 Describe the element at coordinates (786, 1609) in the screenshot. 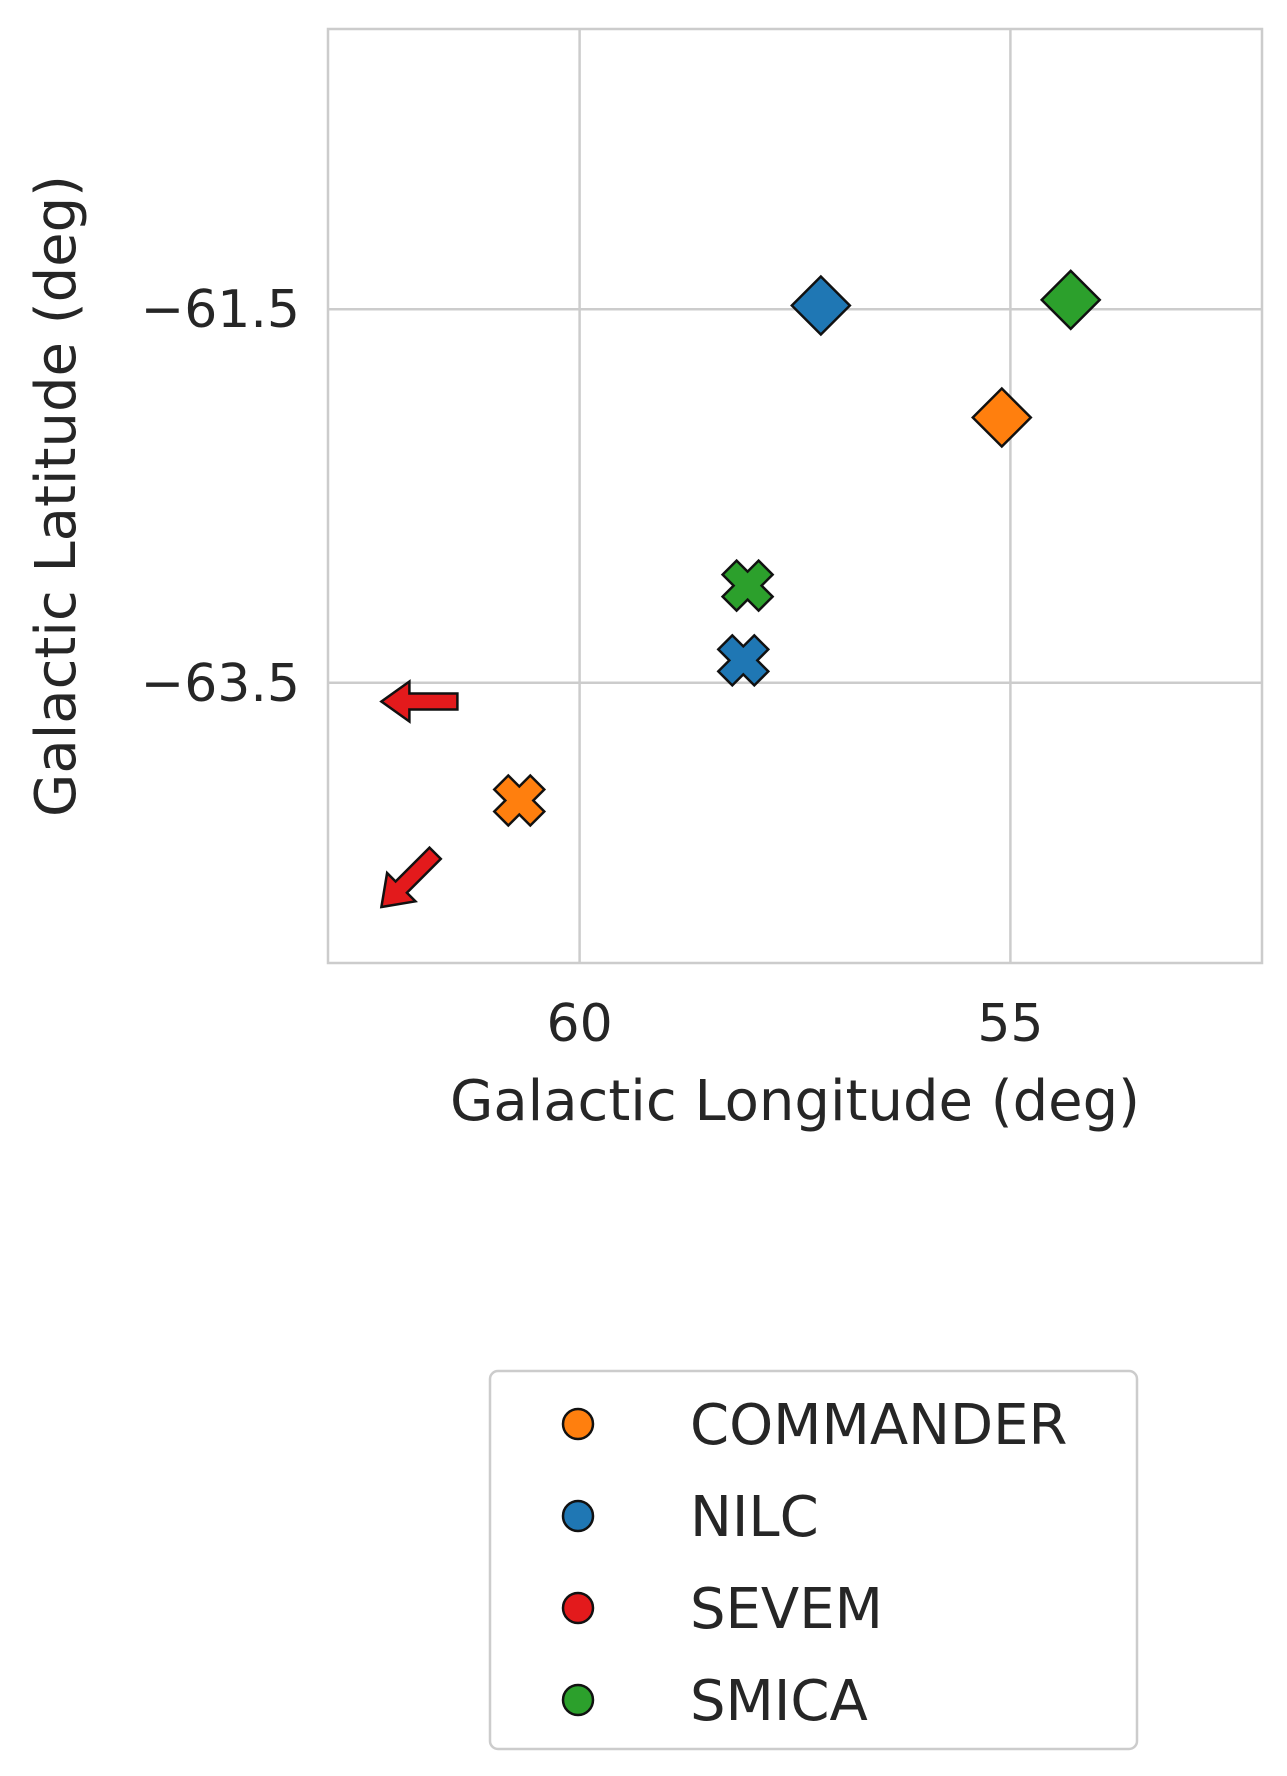

I see `legend-label: SEVEM` at that location.